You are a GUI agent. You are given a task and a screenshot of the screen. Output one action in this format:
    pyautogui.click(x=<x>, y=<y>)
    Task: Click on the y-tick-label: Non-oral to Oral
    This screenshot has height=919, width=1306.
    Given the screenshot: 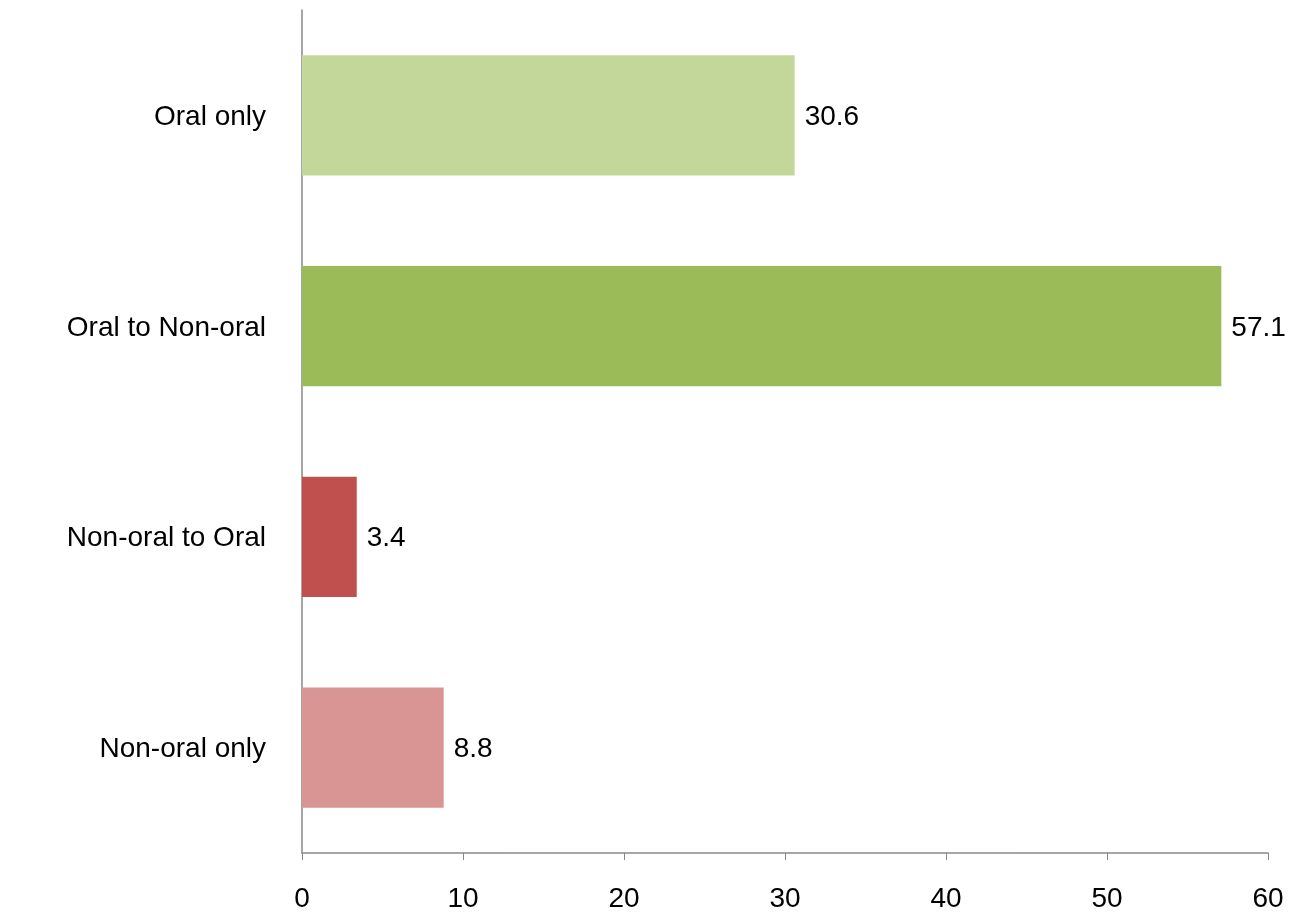 What is the action you would take?
    pyautogui.click(x=166, y=537)
    